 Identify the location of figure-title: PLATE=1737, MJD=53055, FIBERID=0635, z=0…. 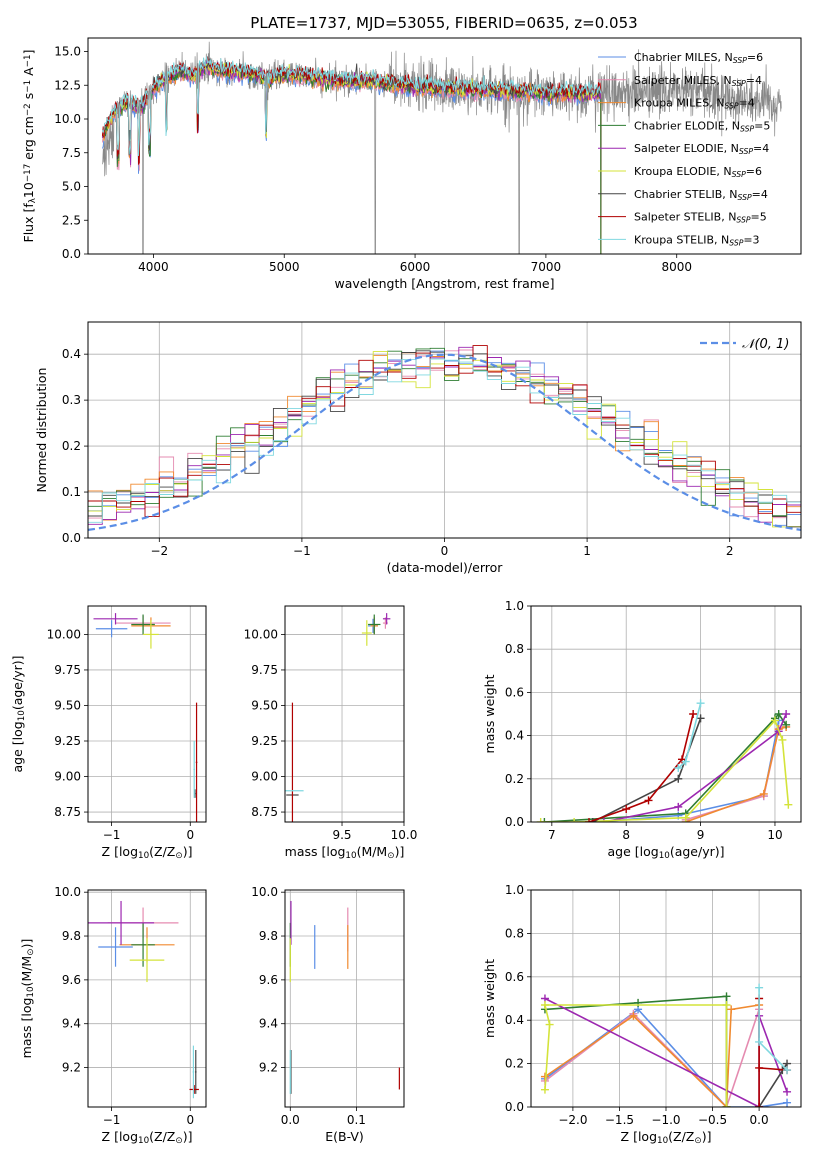
(443, 23).